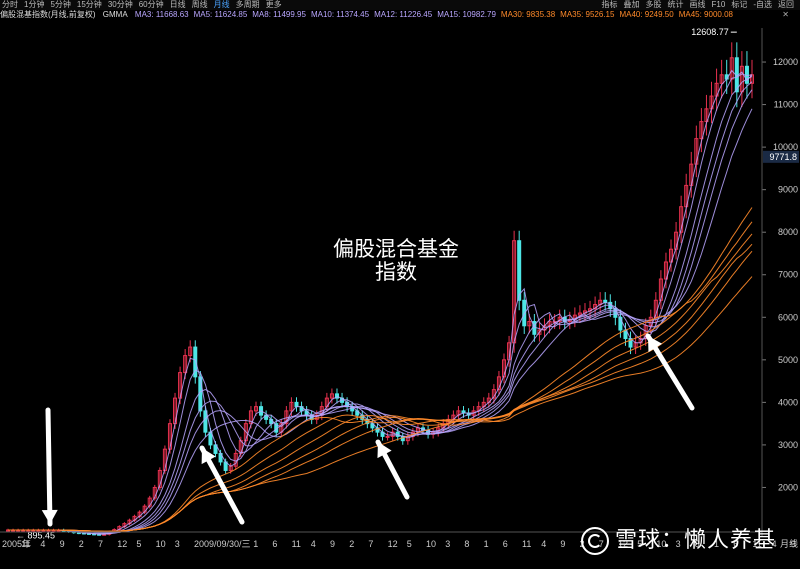 Image resolution: width=800 pixels, height=569 pixels. I want to click on x-tick-label-39: 9, so click(793, 544).